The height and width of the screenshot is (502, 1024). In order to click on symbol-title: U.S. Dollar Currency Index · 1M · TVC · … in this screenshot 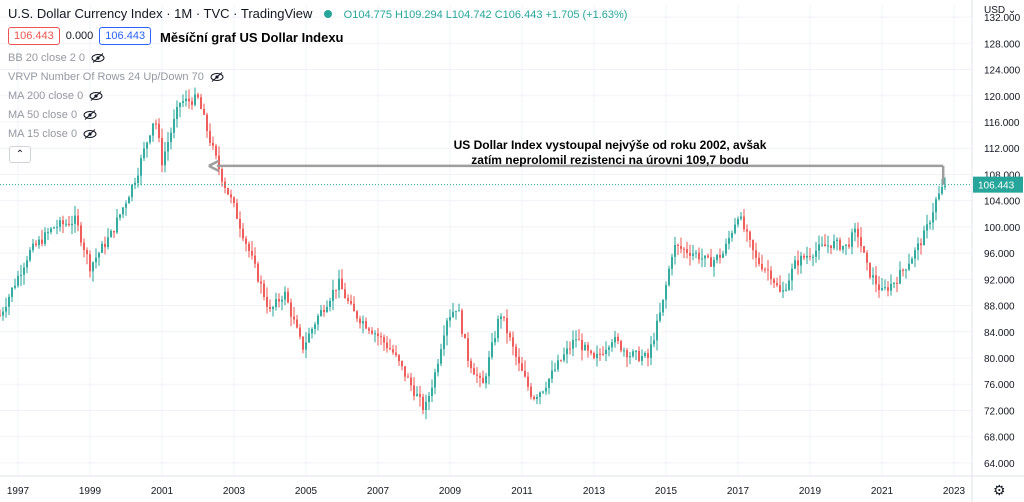, I will do `click(160, 13)`.